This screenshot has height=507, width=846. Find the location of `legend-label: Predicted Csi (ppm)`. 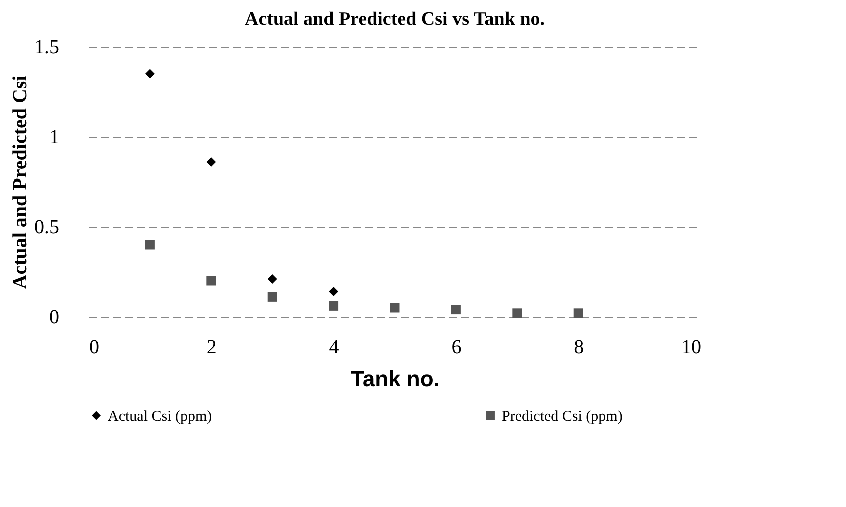

legend-label: Predicted Csi (ppm) is located at coordinates (562, 416).